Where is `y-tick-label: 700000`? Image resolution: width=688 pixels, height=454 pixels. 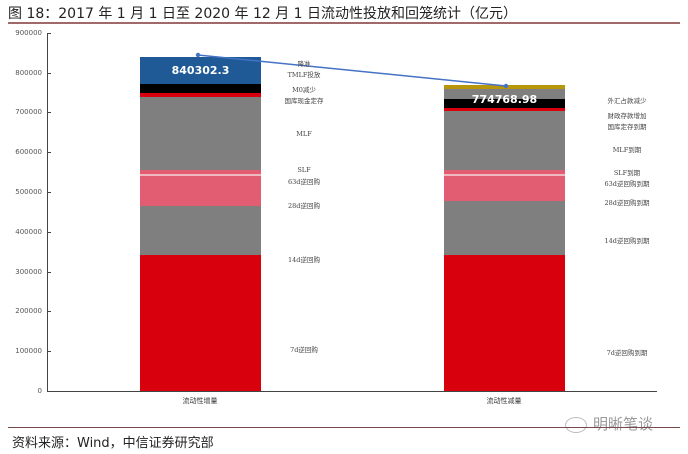 y-tick-label: 700000 is located at coordinates (28, 112).